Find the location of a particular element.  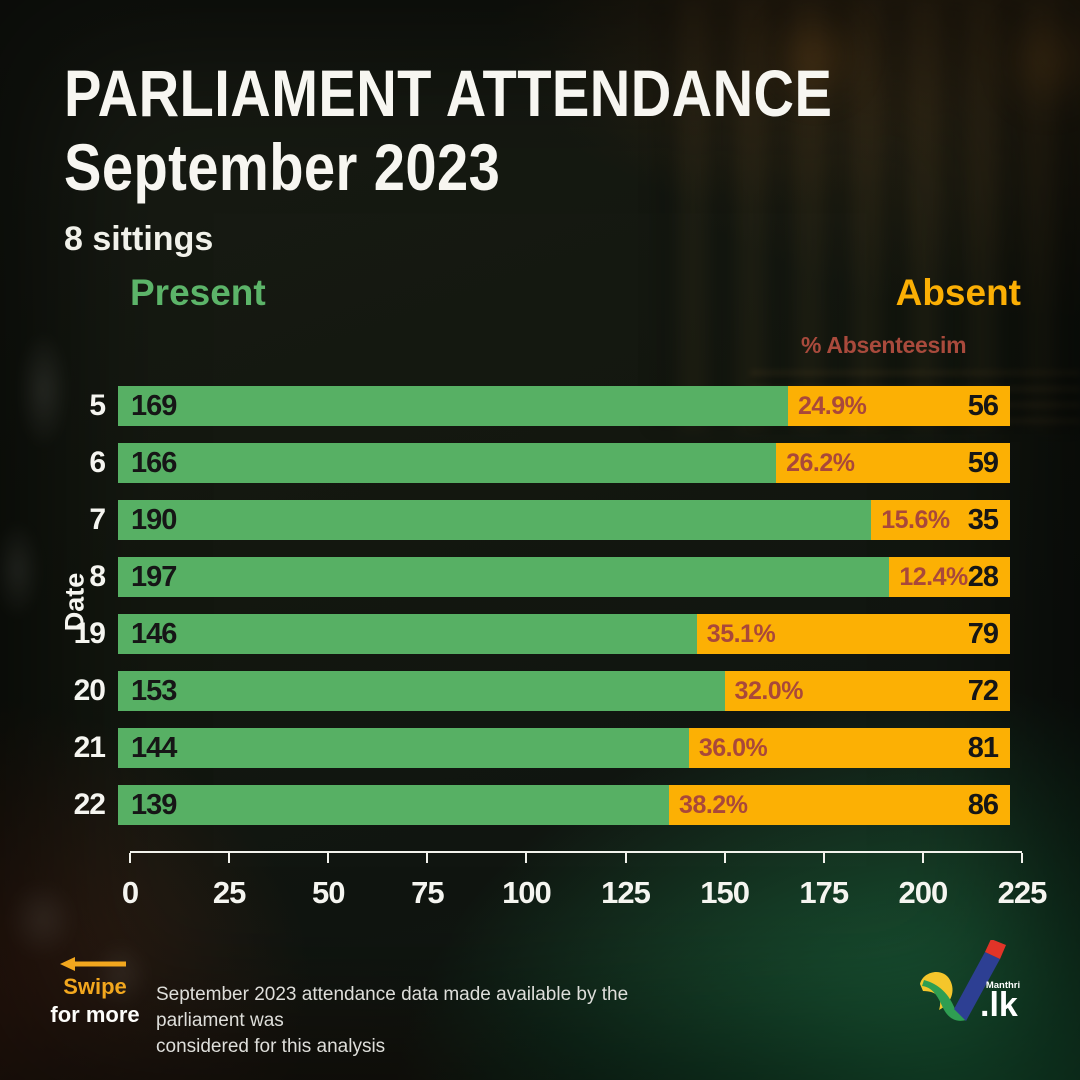

absent-value: 79 is located at coordinates (983, 633).